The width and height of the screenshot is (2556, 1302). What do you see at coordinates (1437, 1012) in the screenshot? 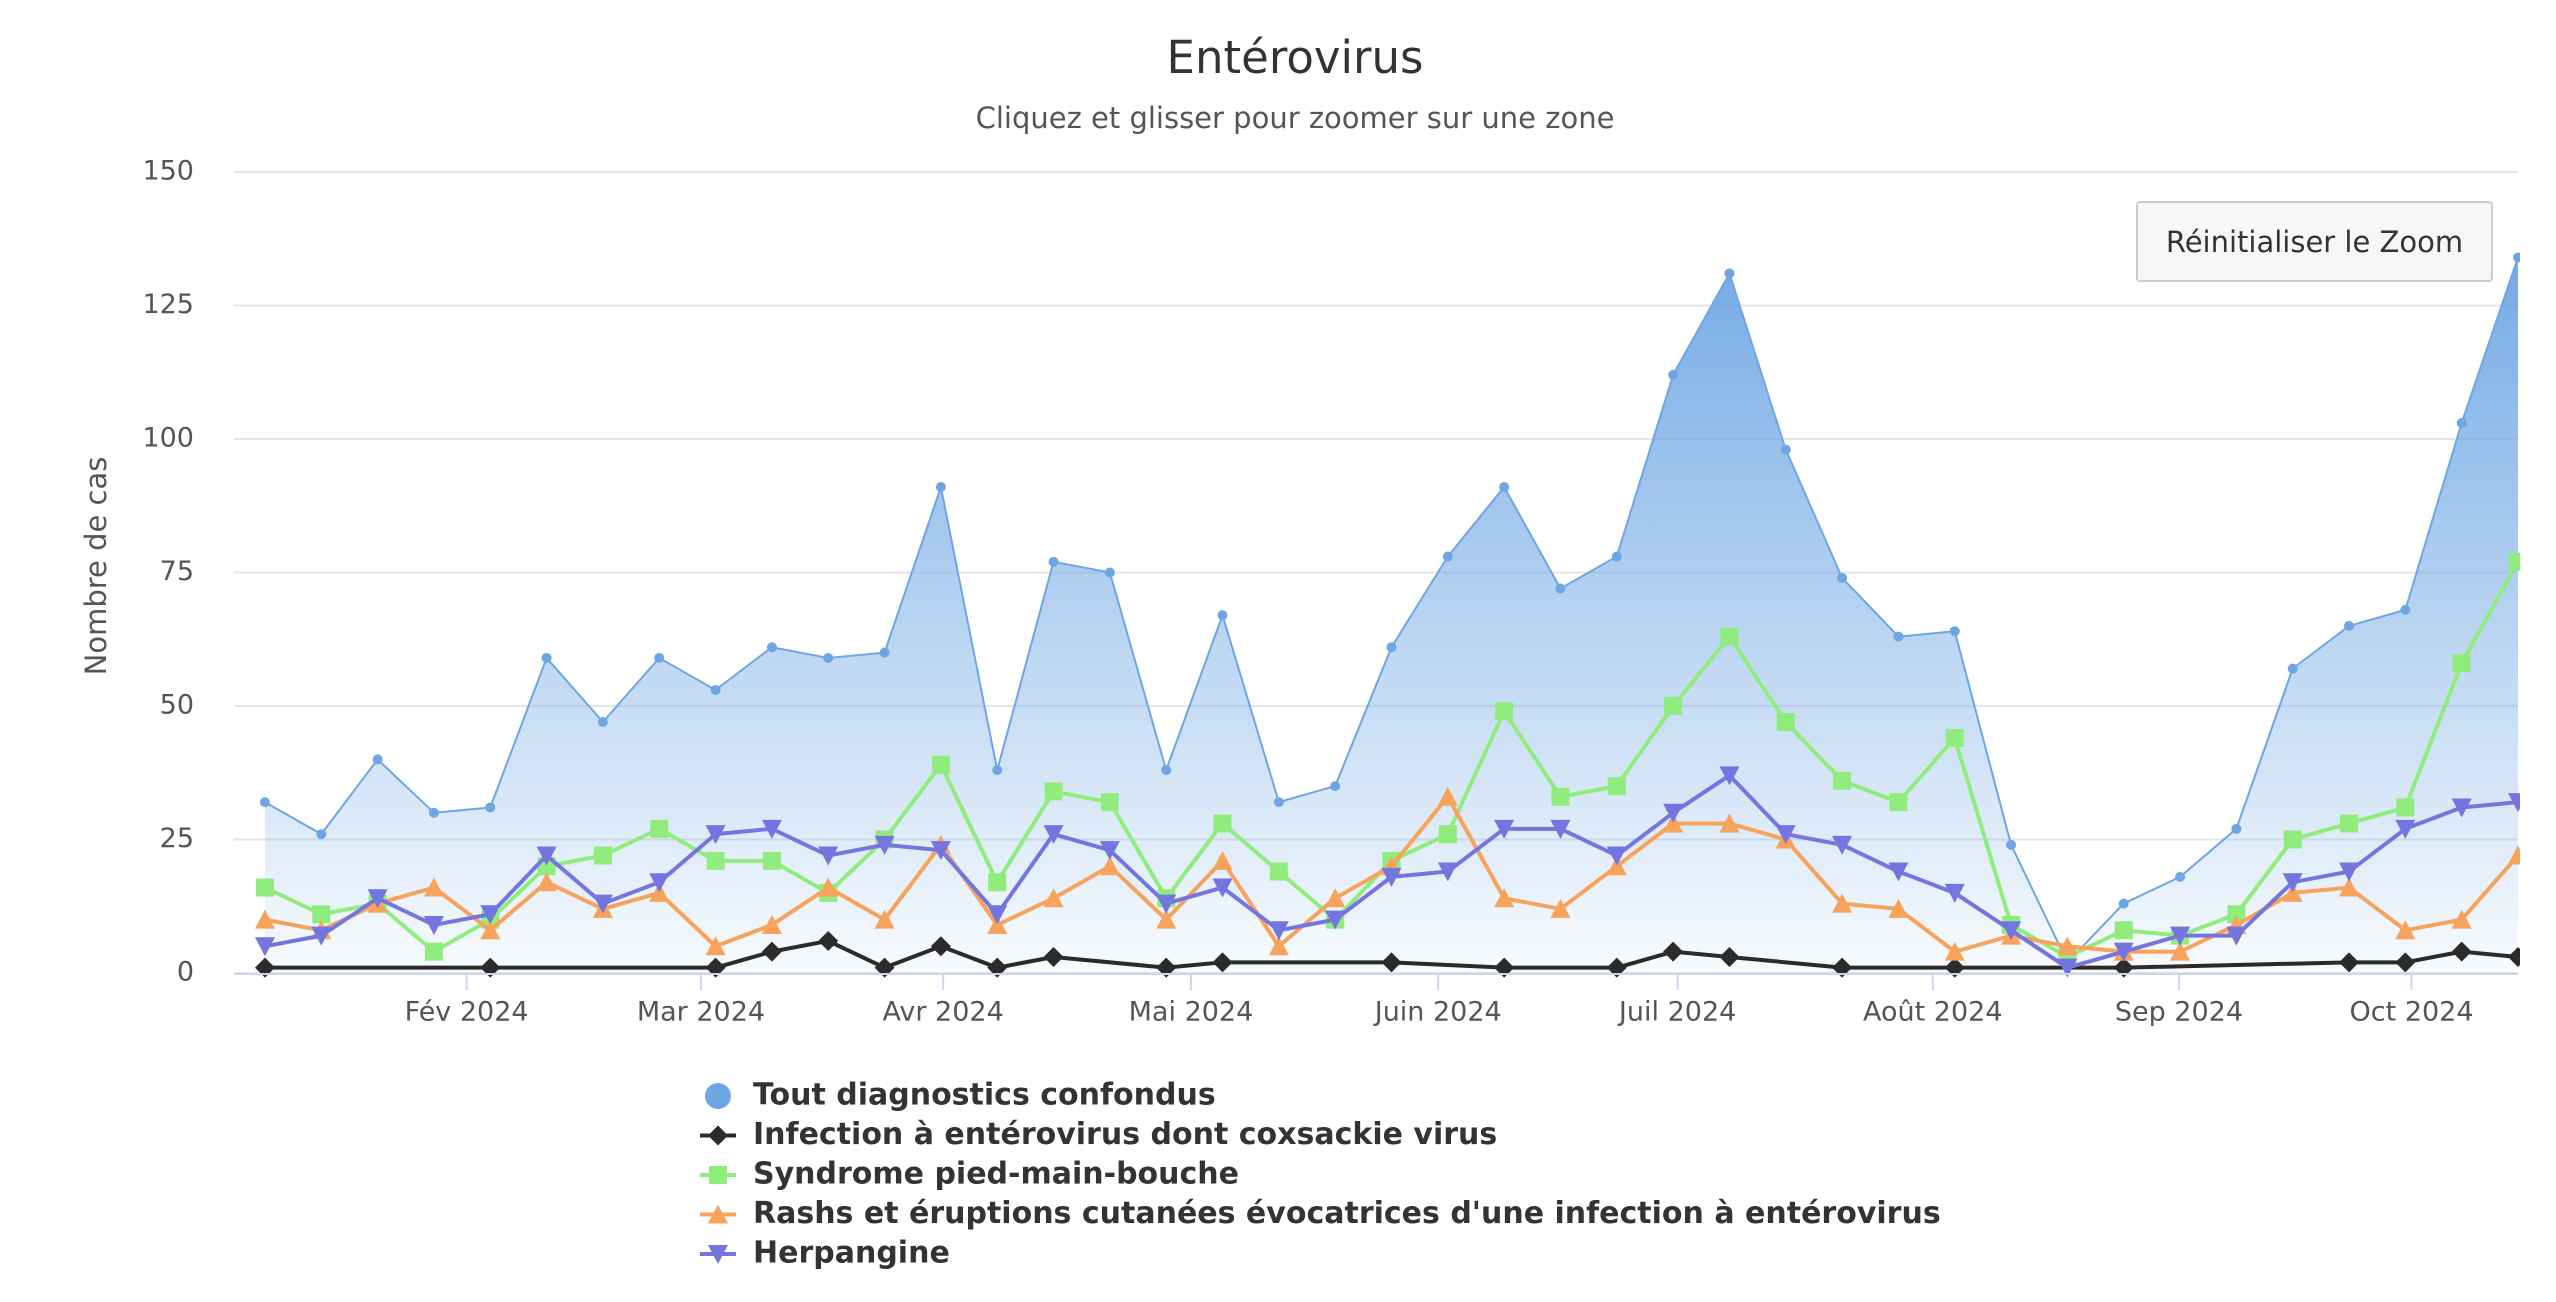
I see `x-tick-label: Juin 2024` at bounding box center [1437, 1012].